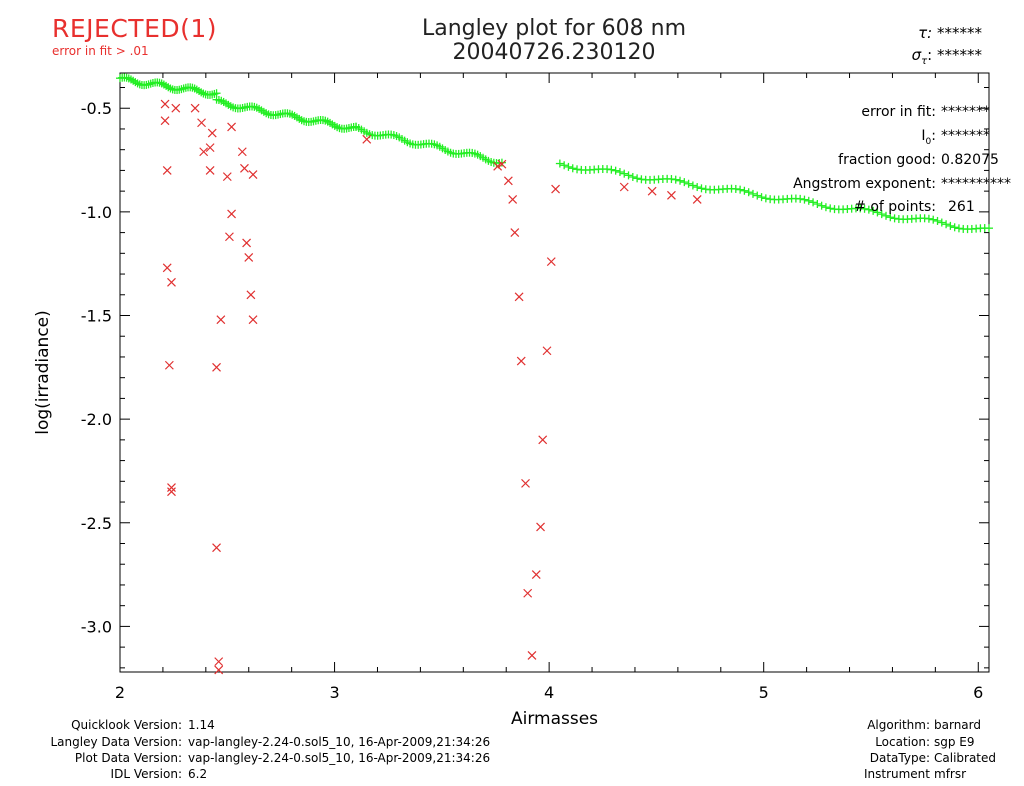  Describe the element at coordinates (864, 184) in the screenshot. I see `angstrom-label: Angstrom exponent:` at that location.